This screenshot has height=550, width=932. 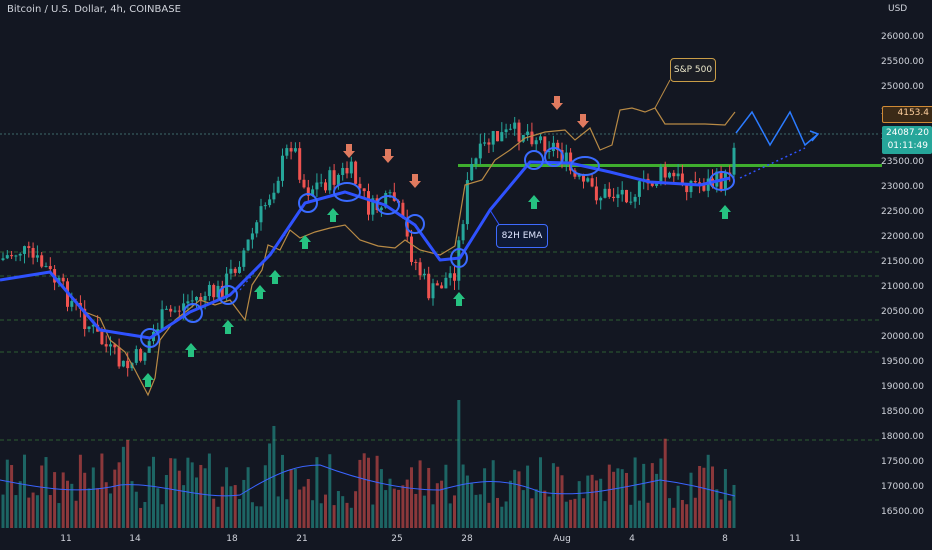 I want to click on chart-title: Bitcoin / U.S. Dollar, 4h, COINBASE, so click(x=94, y=9).